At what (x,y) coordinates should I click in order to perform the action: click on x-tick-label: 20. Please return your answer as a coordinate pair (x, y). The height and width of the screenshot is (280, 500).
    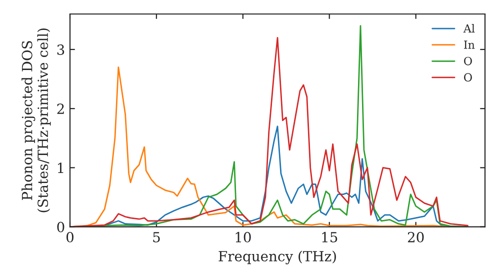
    Looking at the image, I should click on (416, 237).